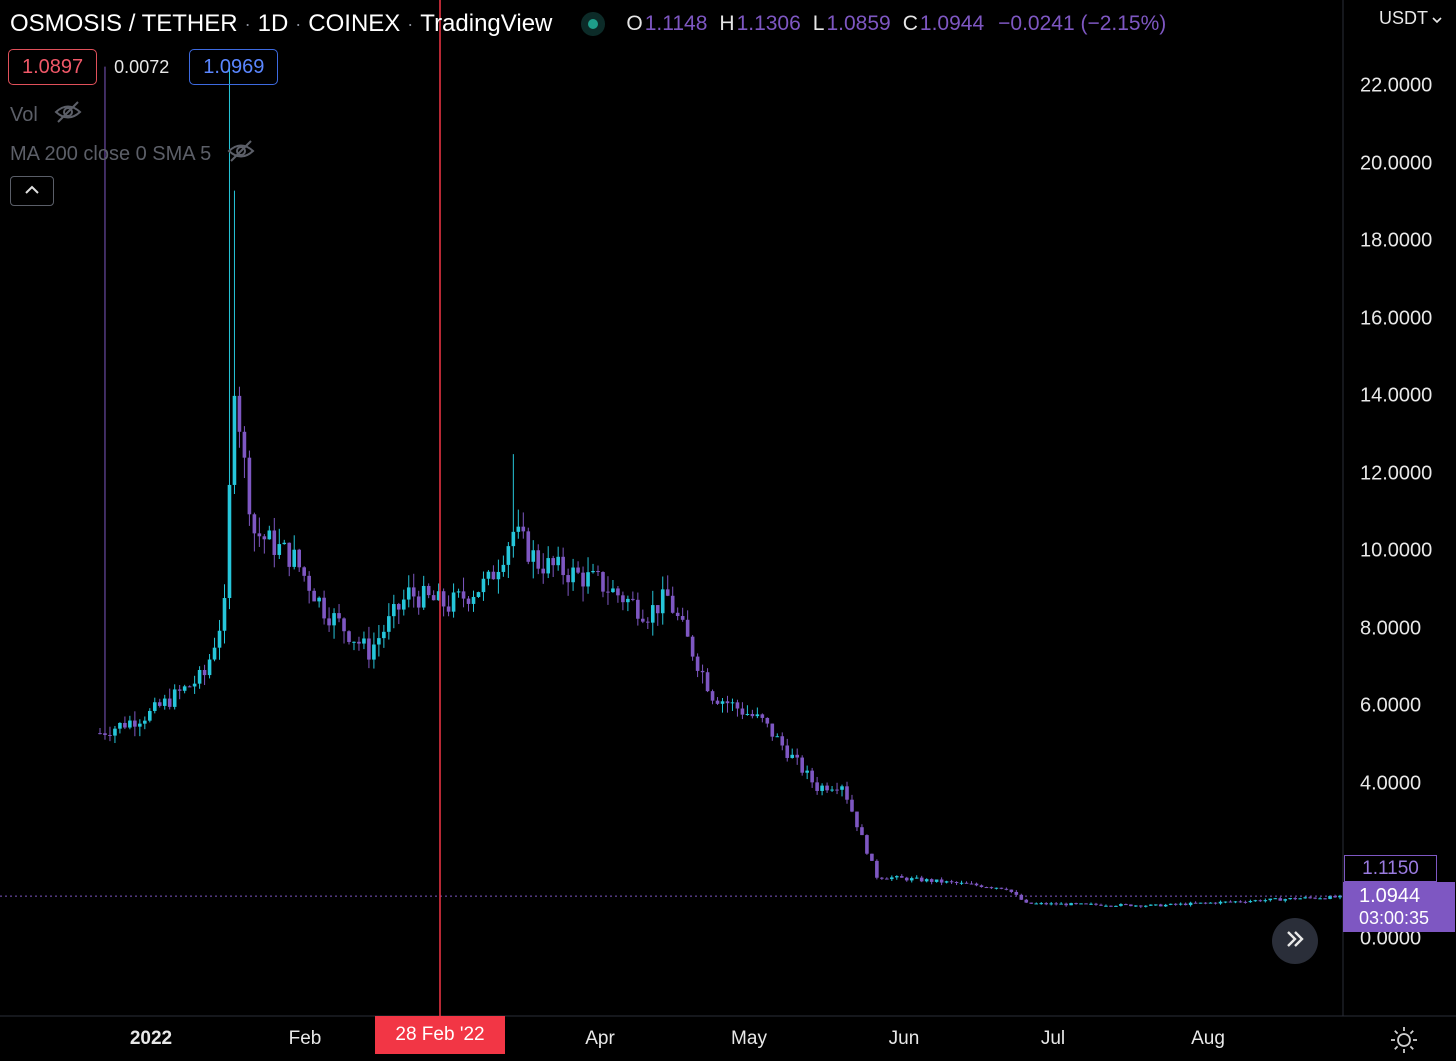 This screenshot has height=1061, width=1456. I want to click on close-label: C, so click(910, 23).